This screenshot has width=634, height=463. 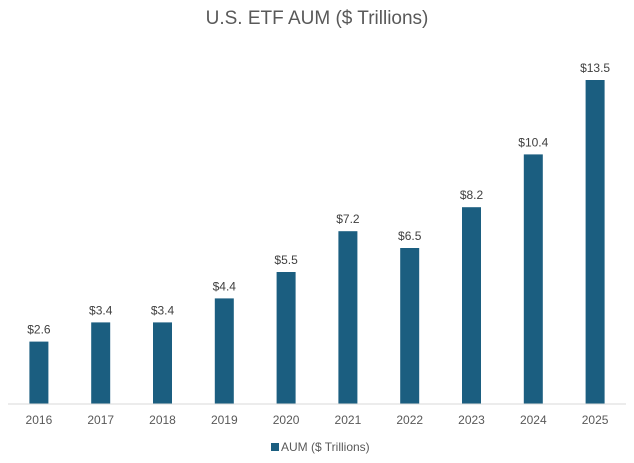 What do you see at coordinates (410, 326) in the screenshot?
I see `bar-2022` at bounding box center [410, 326].